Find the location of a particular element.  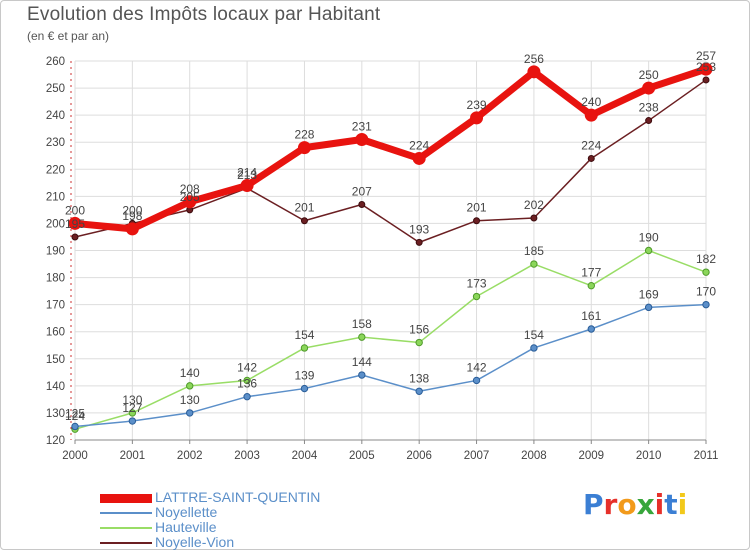

x-tick-label: 2007 is located at coordinates (477, 456).